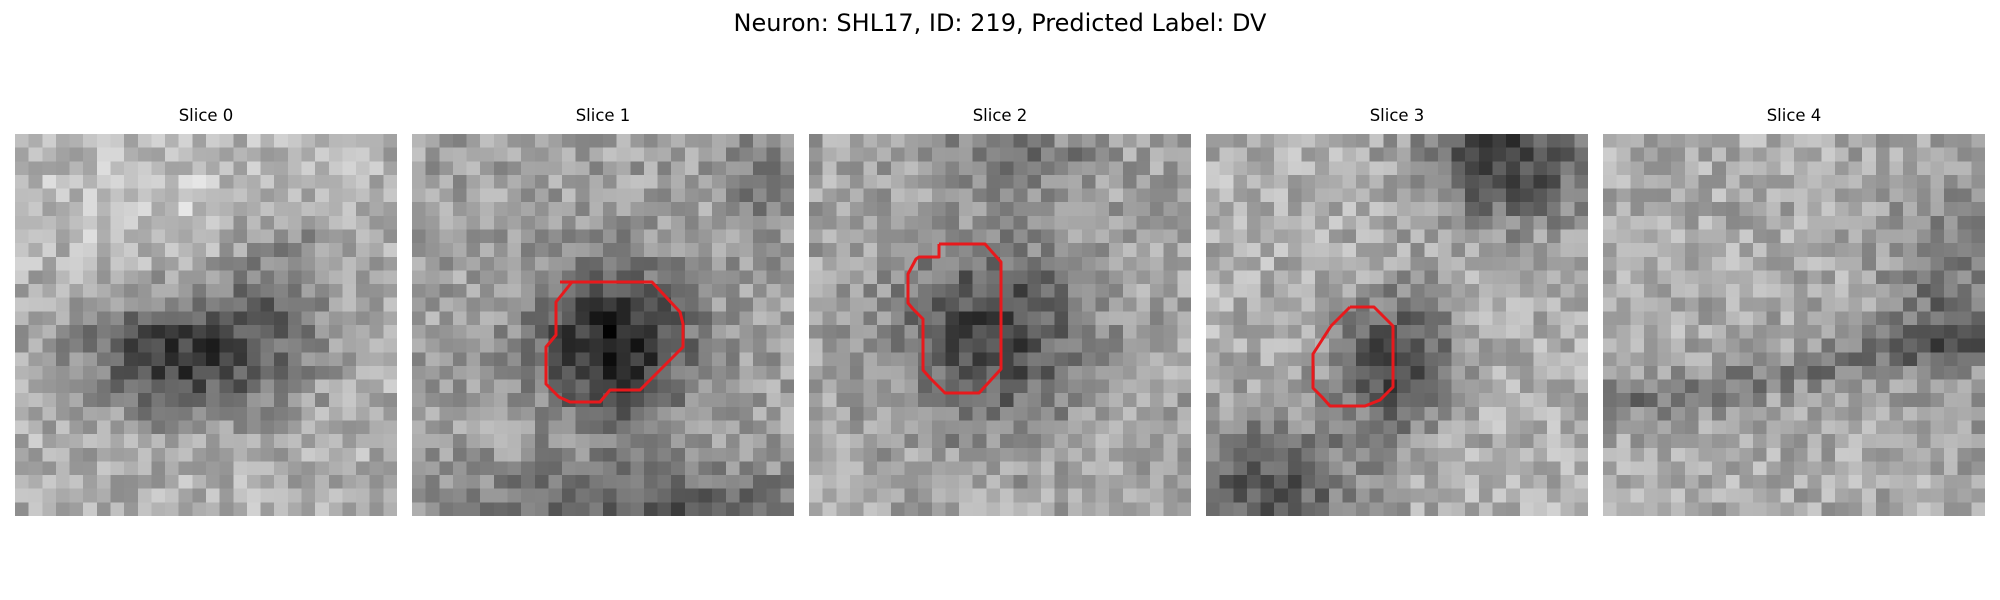 This screenshot has height=600, width=2000. Describe the element at coordinates (603, 115) in the screenshot. I see `slice-title: Slice 1` at that location.